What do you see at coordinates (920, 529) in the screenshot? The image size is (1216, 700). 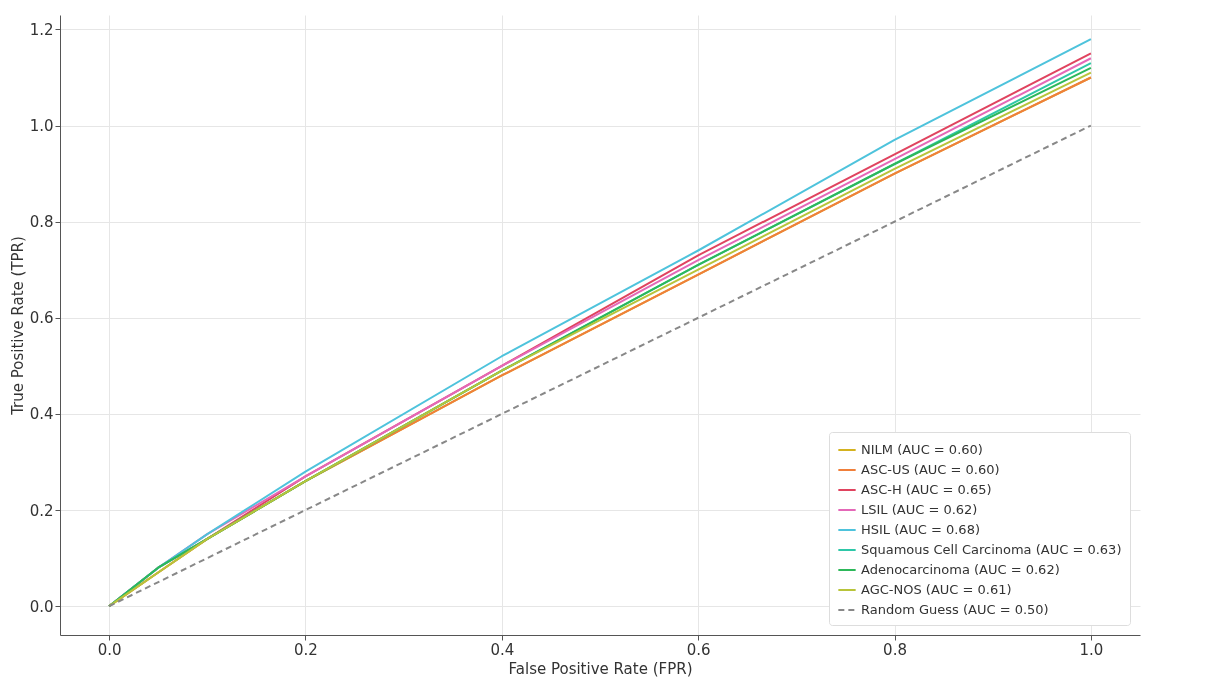 I see `legend-label: HSIL (AUC = 0.68)` at bounding box center [920, 529].